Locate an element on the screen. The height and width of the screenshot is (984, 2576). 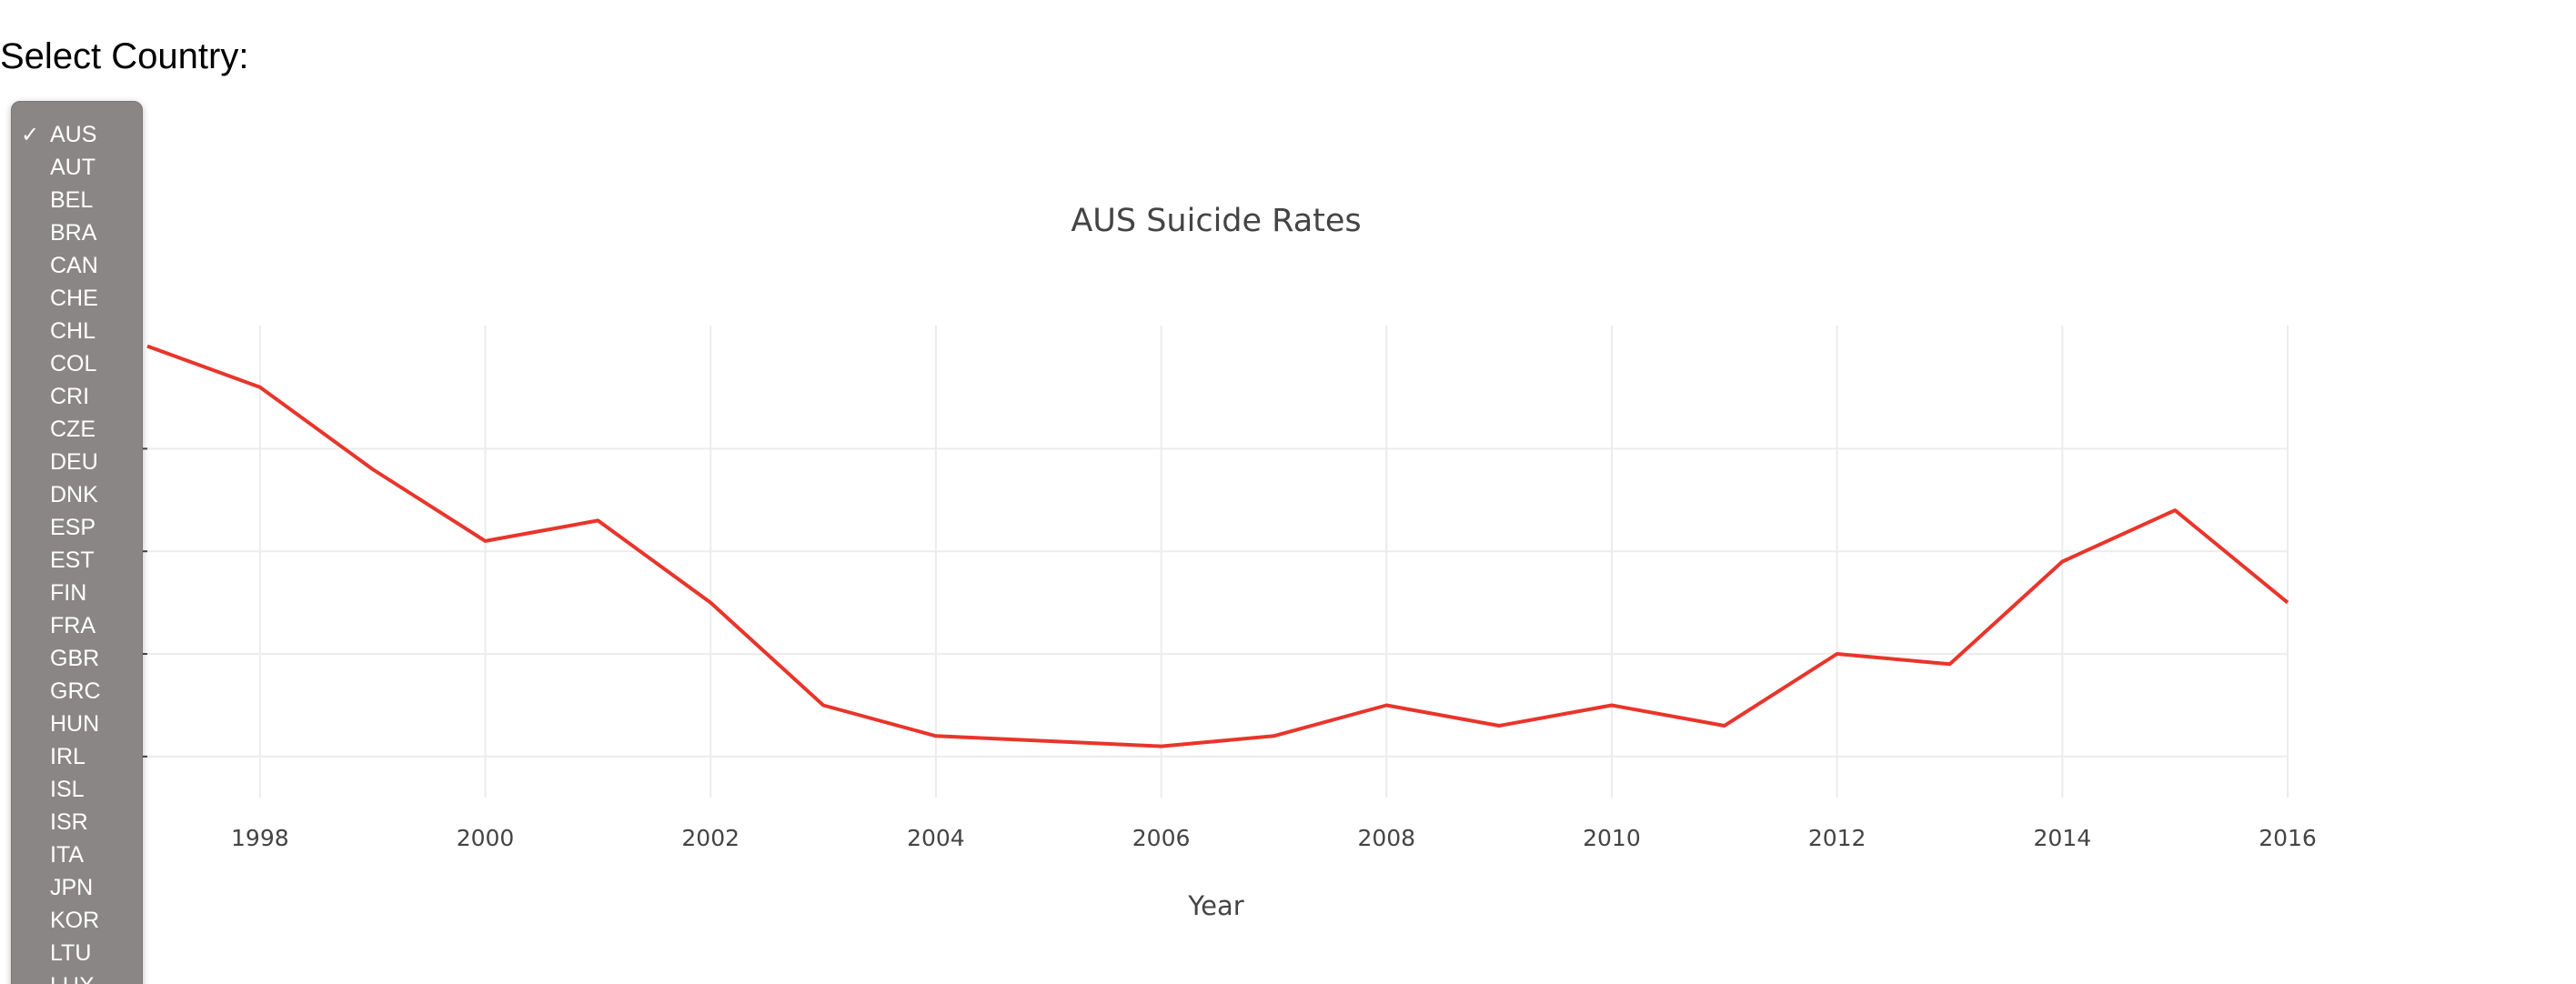
dropdown-option-cze: CZE is located at coordinates (77, 429).